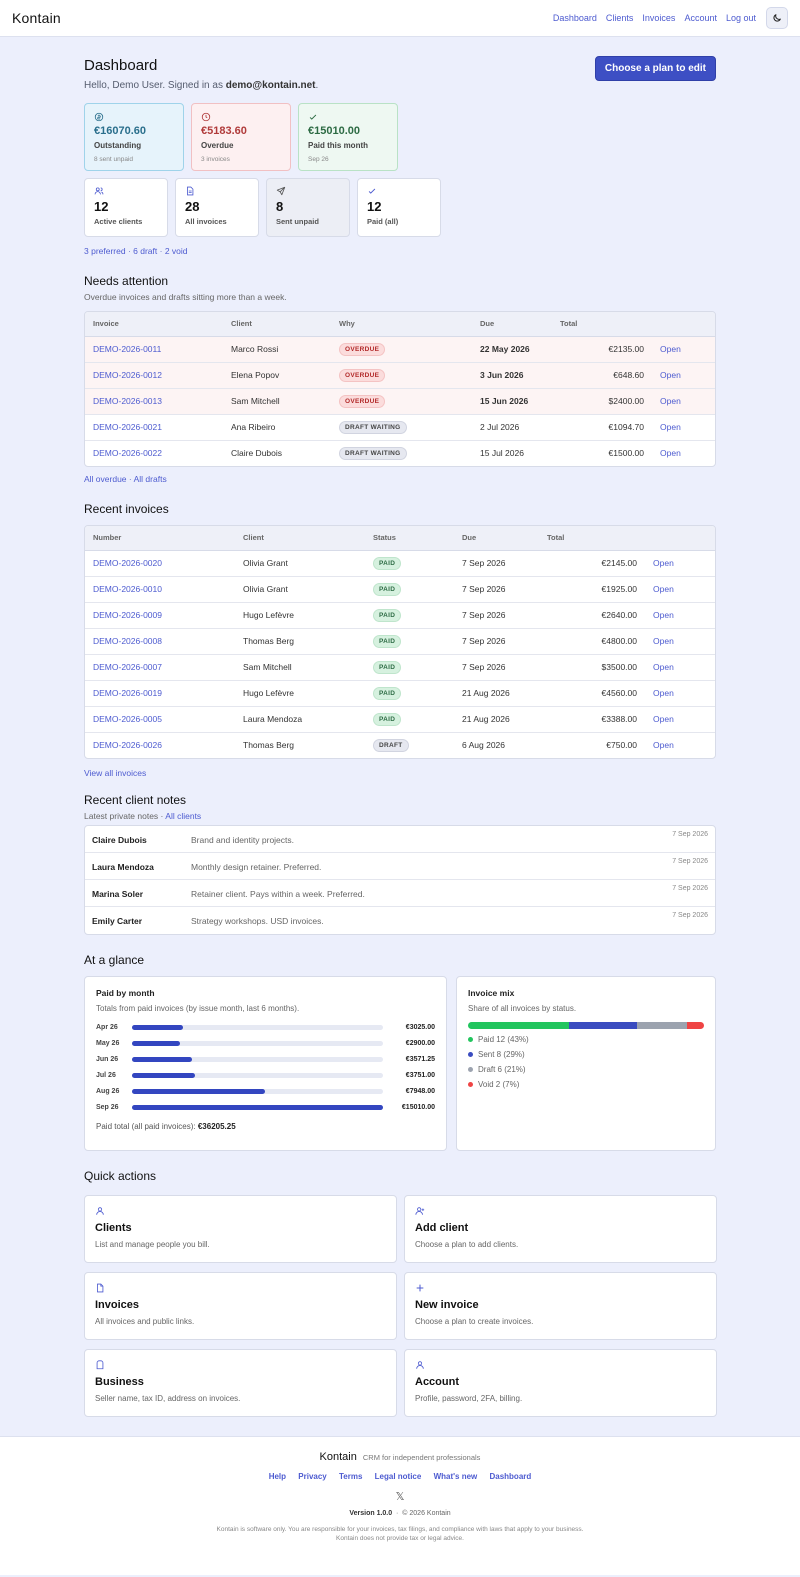 The width and height of the screenshot is (800, 1577). I want to click on invoice-link: DEMO-2026-0022, so click(127, 453).